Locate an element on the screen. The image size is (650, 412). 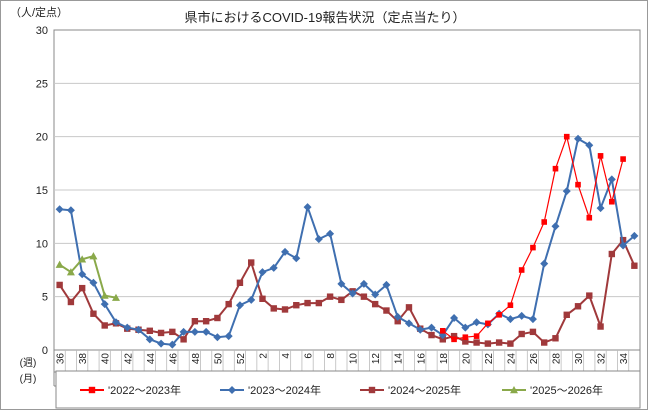
week-tick-label: 36 is located at coordinates (61, 359).